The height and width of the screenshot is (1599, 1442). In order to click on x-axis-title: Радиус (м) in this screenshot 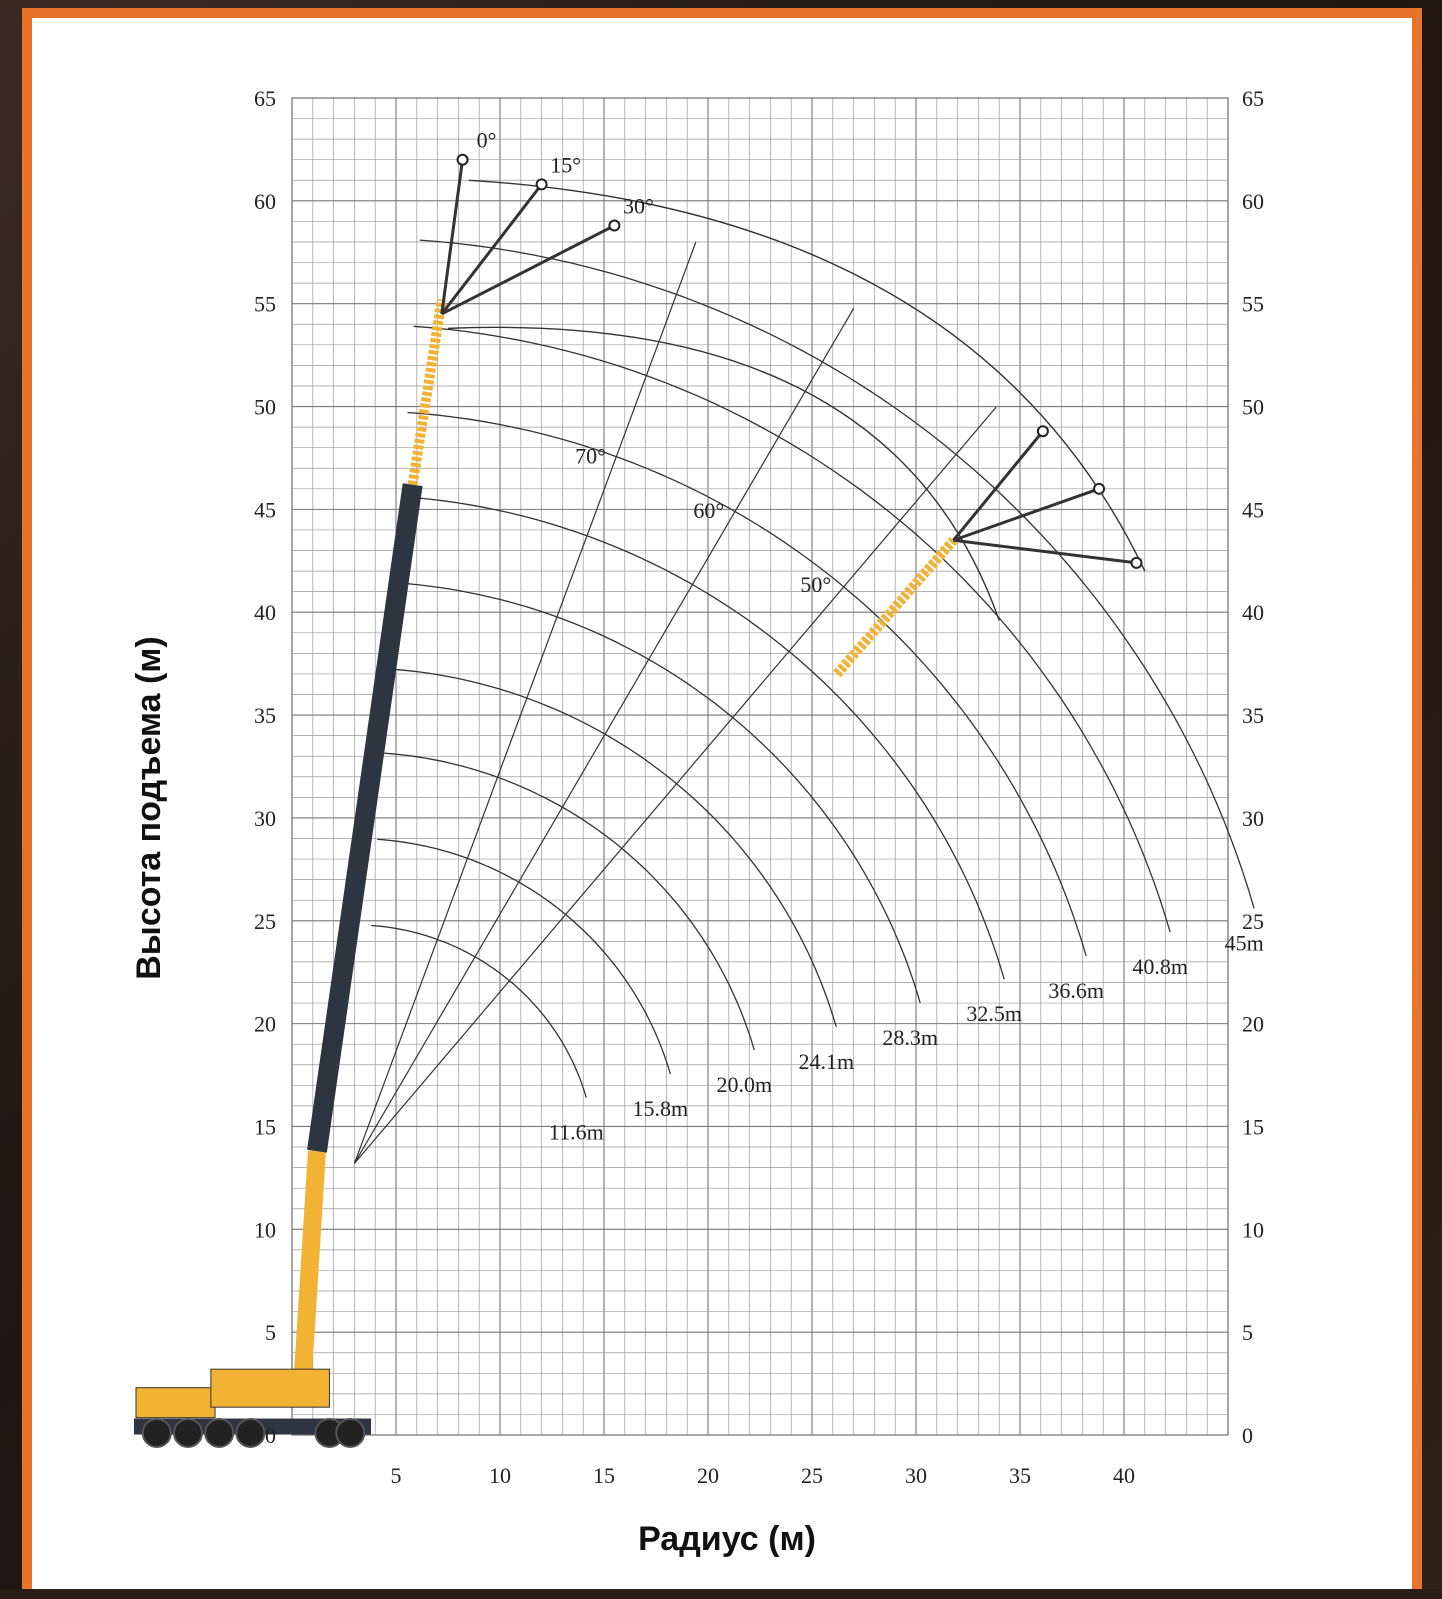, I will do `click(727, 1539)`.